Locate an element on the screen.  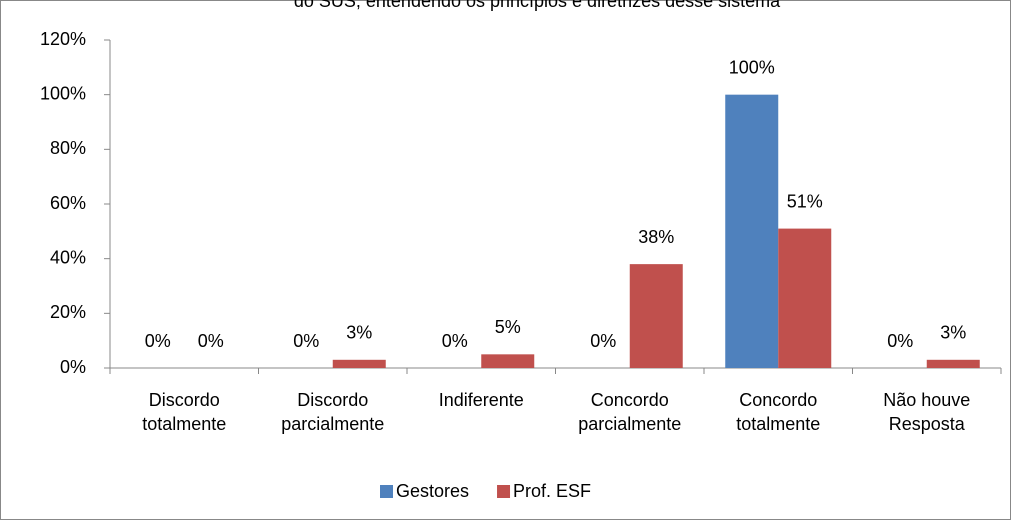
y-tick-label: 20% is located at coordinates (68, 312).